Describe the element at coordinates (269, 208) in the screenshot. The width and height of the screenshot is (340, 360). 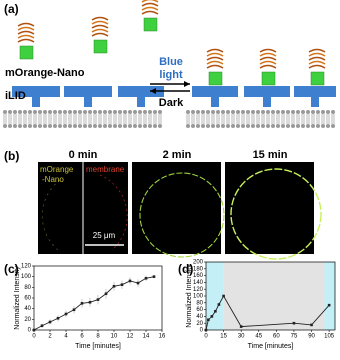
I see `micrograph` at that location.